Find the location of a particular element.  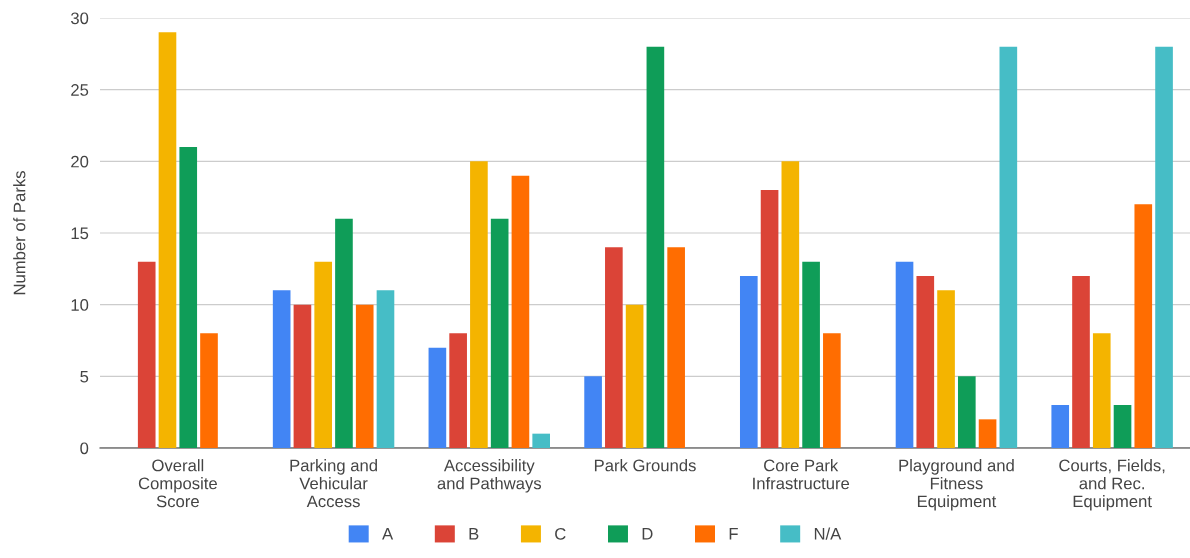

y-tick-label: 10 is located at coordinates (80, 305).